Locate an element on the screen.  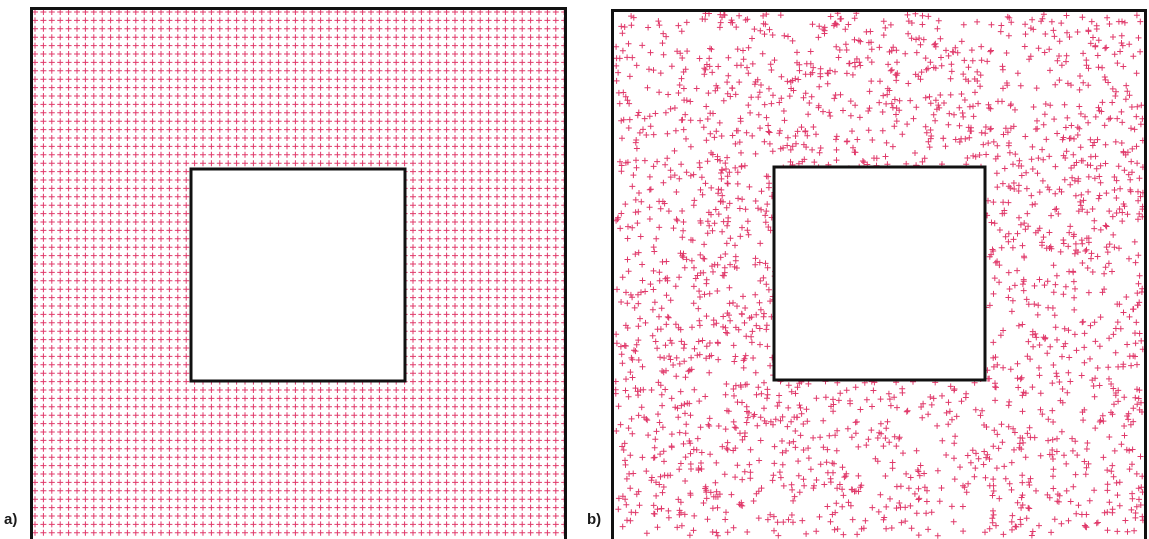
panel-b-label: b) is located at coordinates (594, 519).